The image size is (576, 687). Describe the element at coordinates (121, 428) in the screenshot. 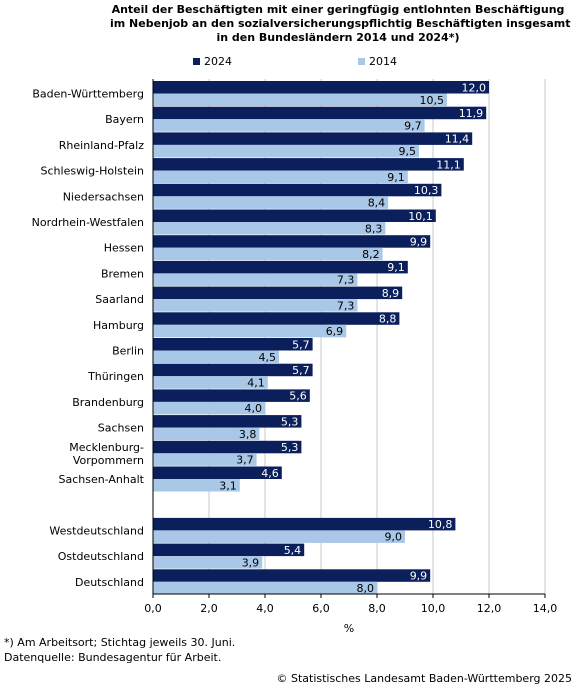

I see `category-label: Sachsen` at that location.